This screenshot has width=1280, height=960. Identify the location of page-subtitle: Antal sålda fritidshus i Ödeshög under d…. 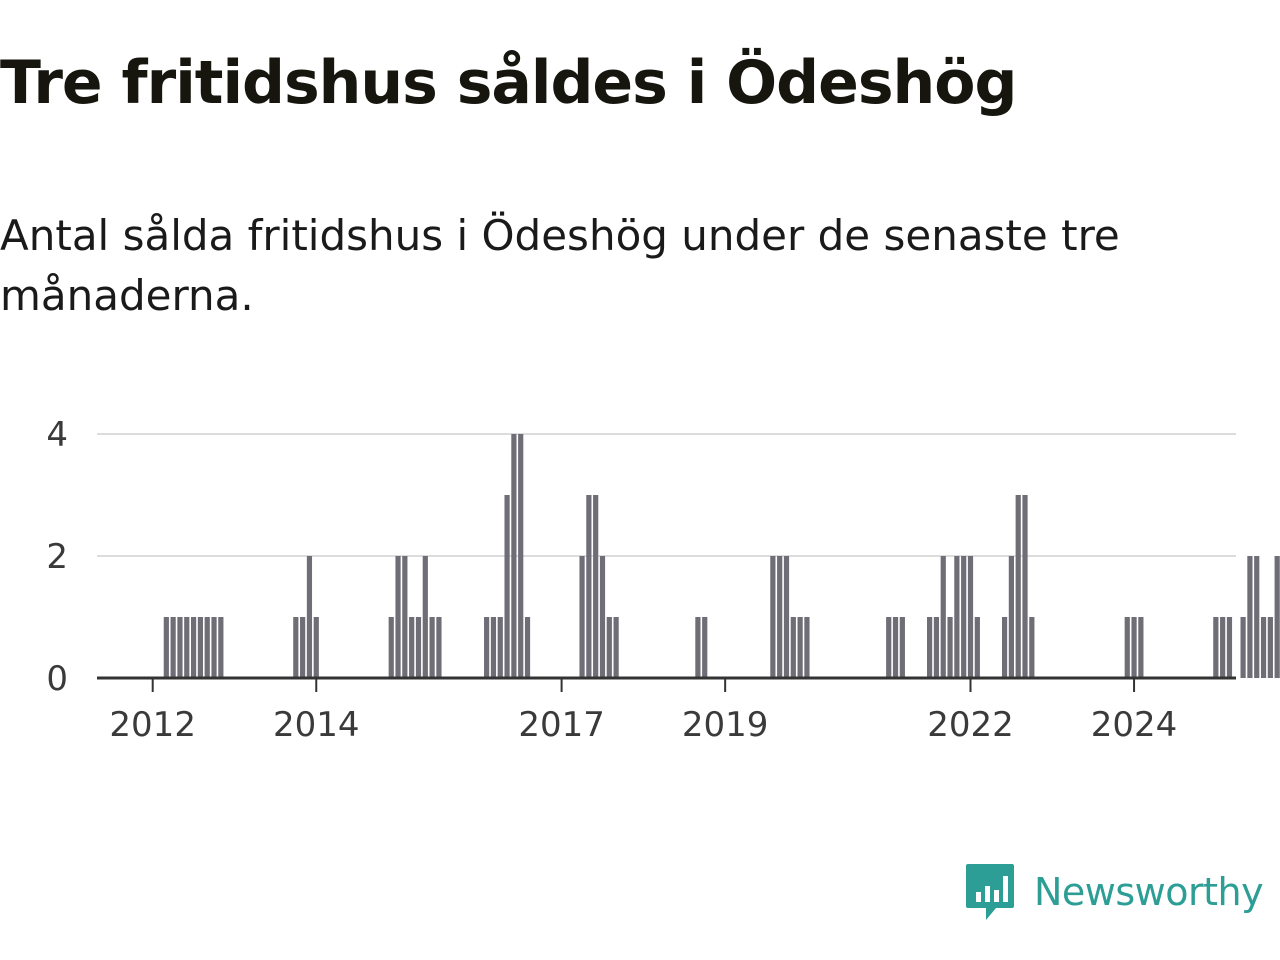
(560, 265).